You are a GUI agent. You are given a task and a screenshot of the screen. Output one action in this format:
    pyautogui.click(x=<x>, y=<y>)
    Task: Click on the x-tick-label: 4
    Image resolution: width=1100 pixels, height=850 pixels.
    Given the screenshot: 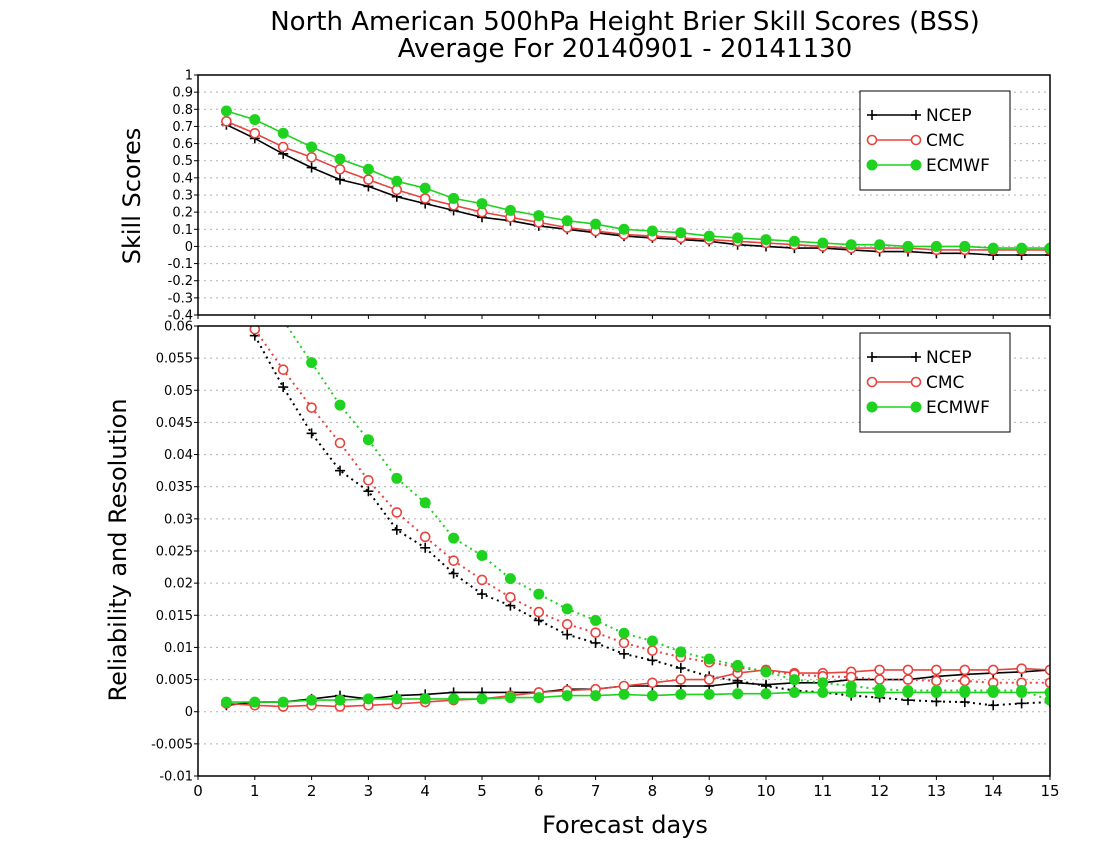 What is the action you would take?
    pyautogui.click(x=425, y=791)
    